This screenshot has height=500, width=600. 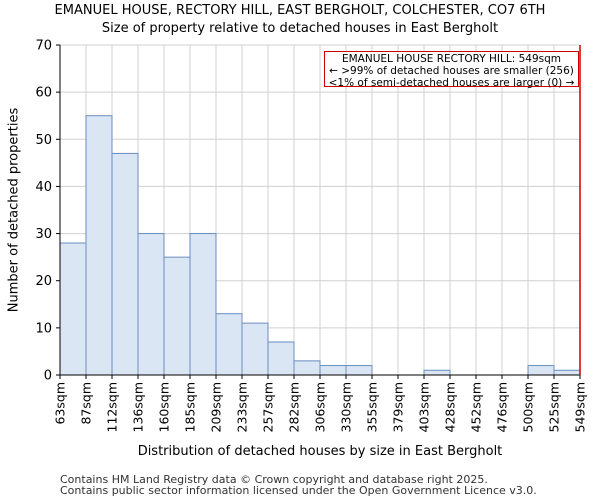 I want to click on y-tick-label: 20, so click(x=43, y=281).